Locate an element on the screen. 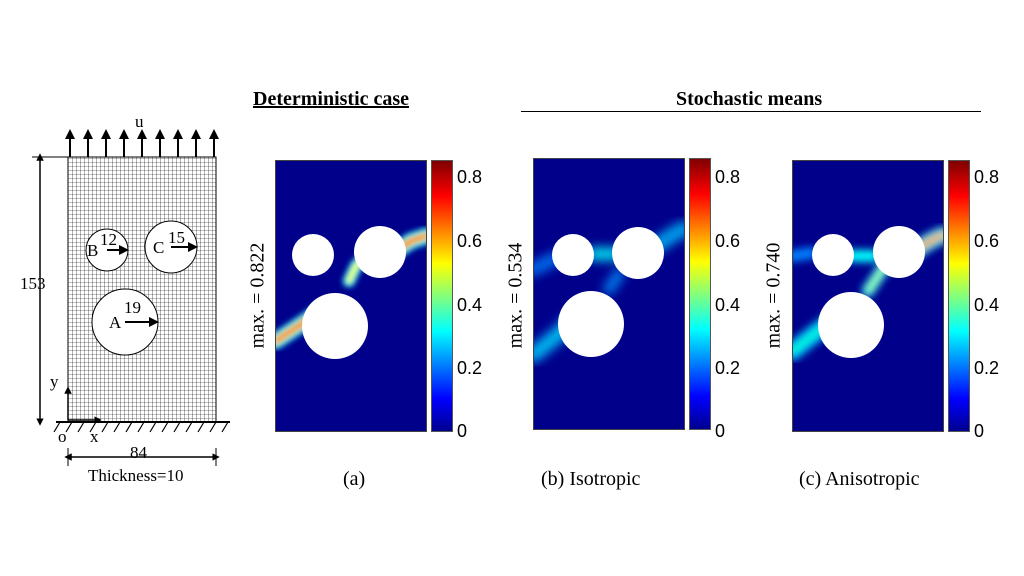 This screenshot has height=576, width=1024. mesh-svg is located at coordinates (131, 297).